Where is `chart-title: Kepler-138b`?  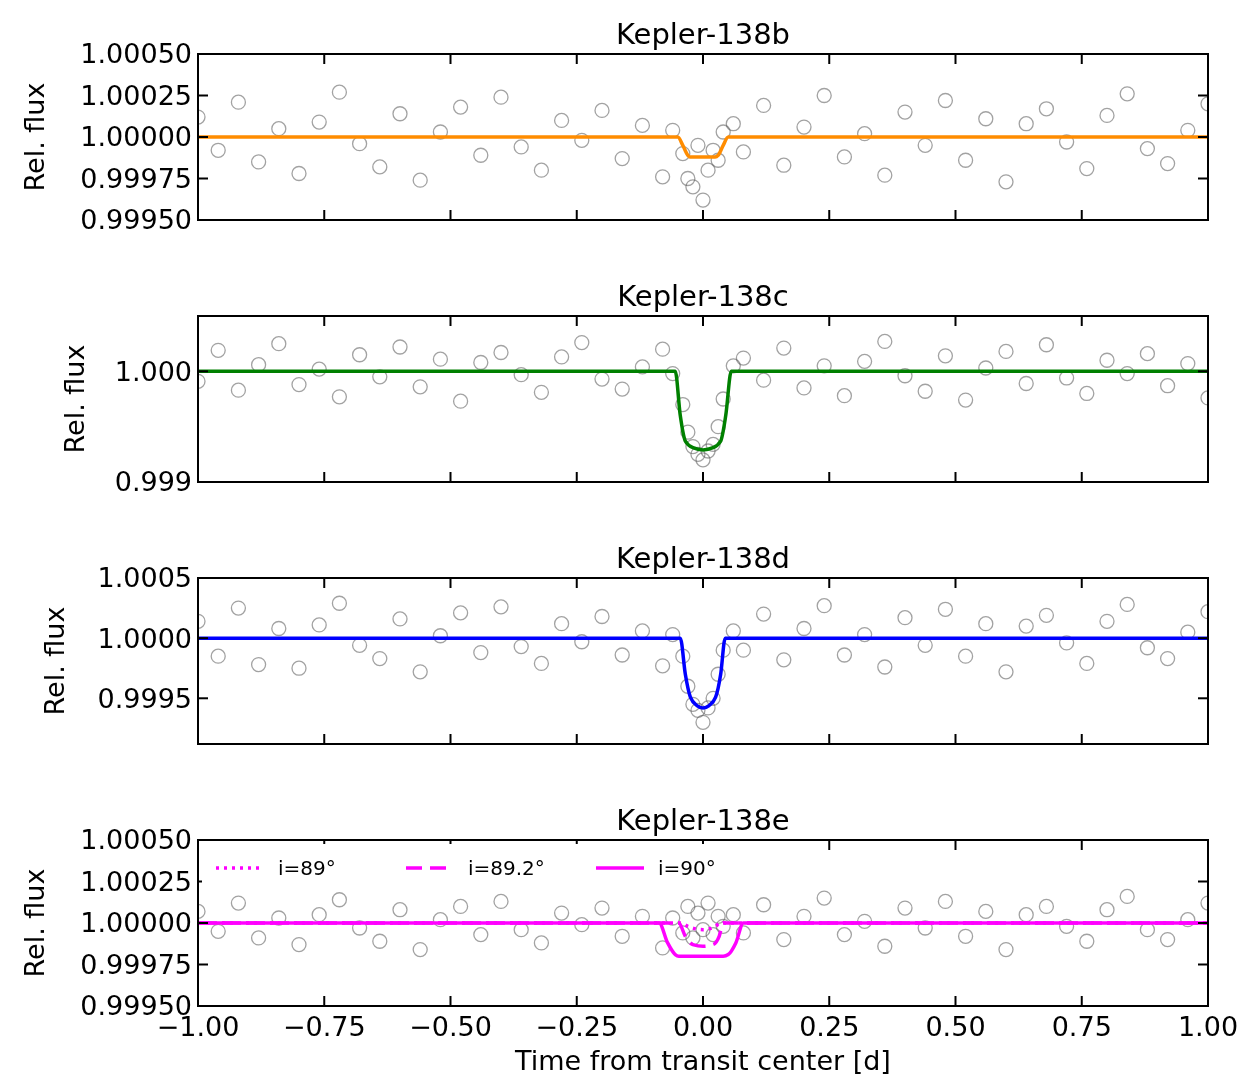
chart-title: Kepler-138b is located at coordinates (703, 34).